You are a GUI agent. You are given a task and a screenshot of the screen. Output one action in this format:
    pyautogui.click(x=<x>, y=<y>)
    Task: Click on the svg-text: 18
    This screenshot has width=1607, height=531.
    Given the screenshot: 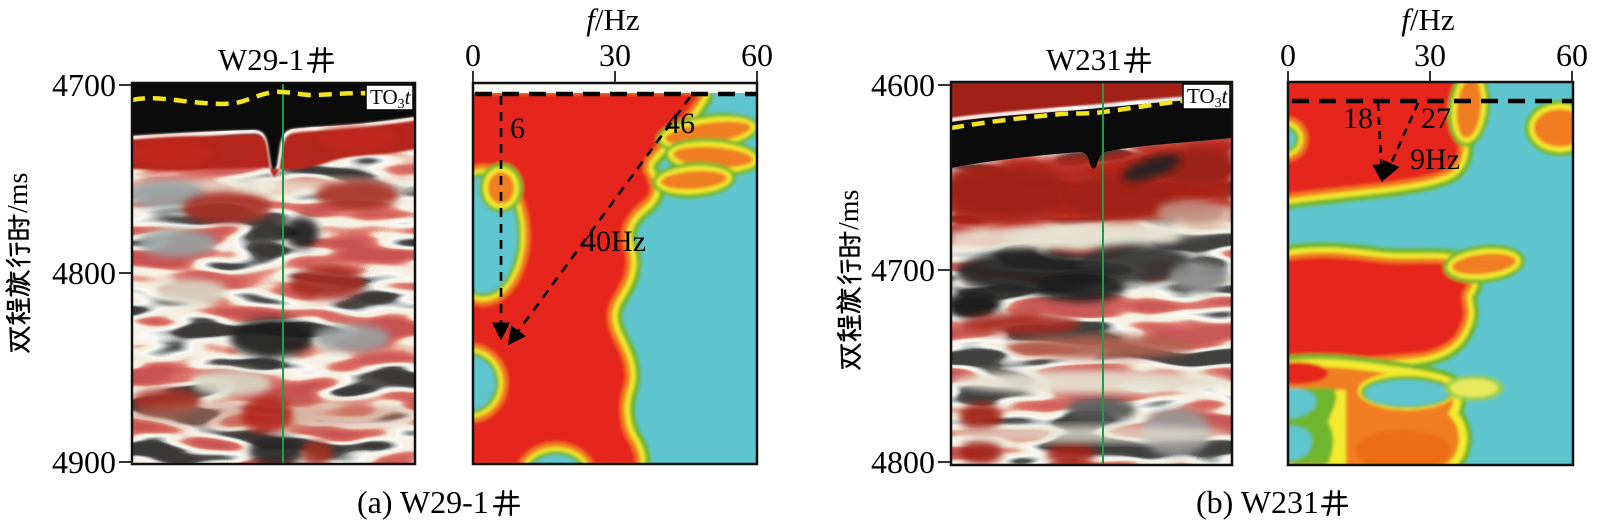 What is the action you would take?
    pyautogui.click(x=1358, y=118)
    